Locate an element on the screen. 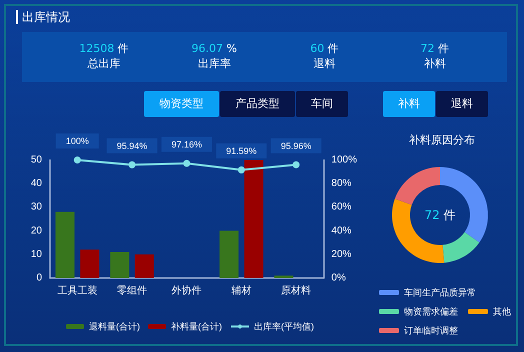  legend-label: 退料量(合计) is located at coordinates (114, 327).